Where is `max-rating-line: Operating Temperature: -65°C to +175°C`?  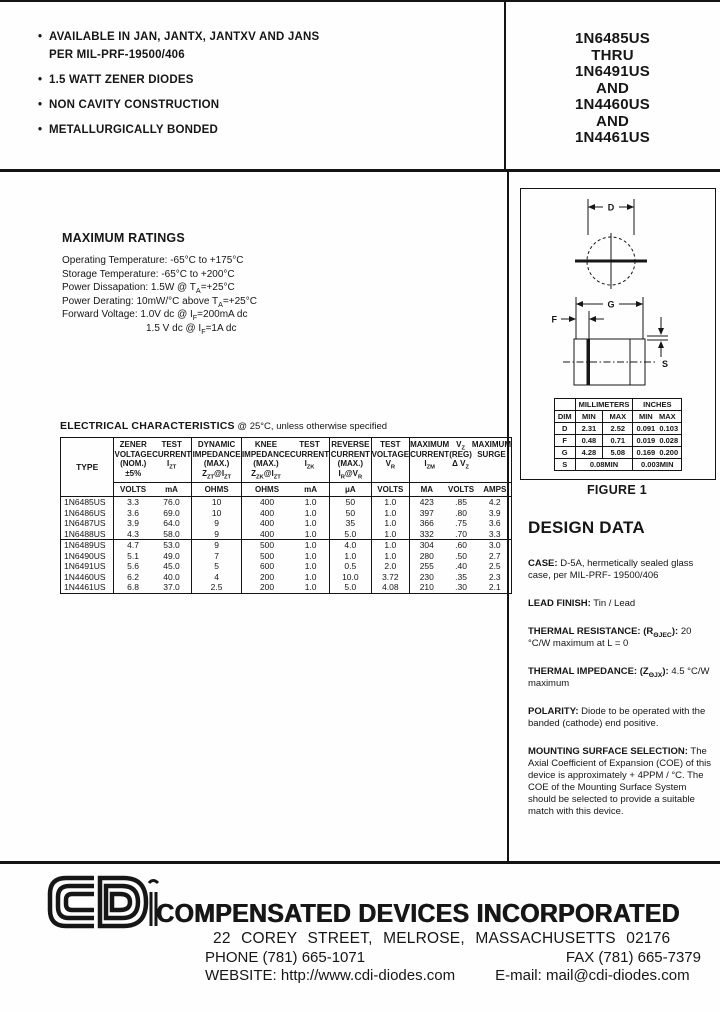
max-rating-line: Operating Temperature: -65°C to +175°C is located at coordinates (153, 260).